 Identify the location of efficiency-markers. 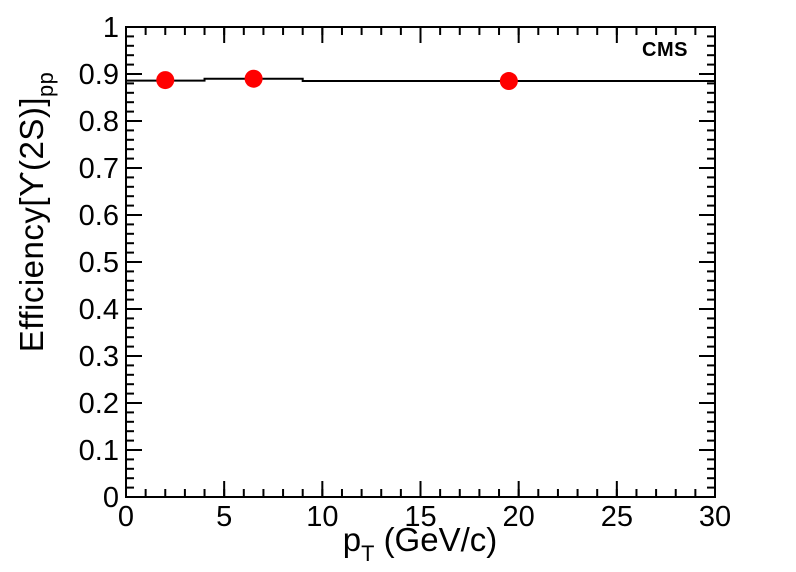
(337, 80).